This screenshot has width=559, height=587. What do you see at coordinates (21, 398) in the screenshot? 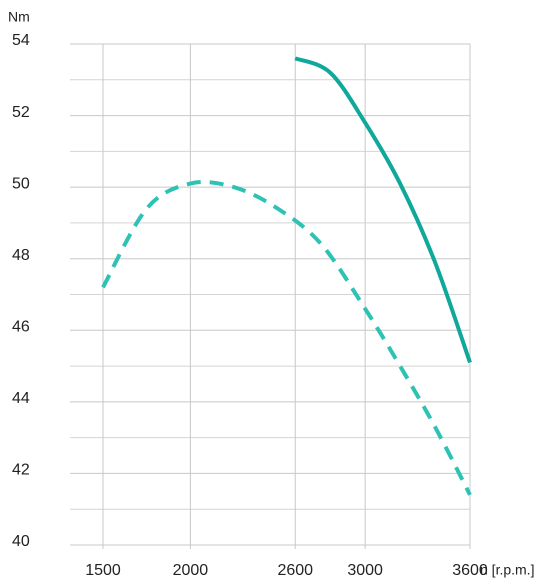
I see `y-tick-label: 44` at bounding box center [21, 398].